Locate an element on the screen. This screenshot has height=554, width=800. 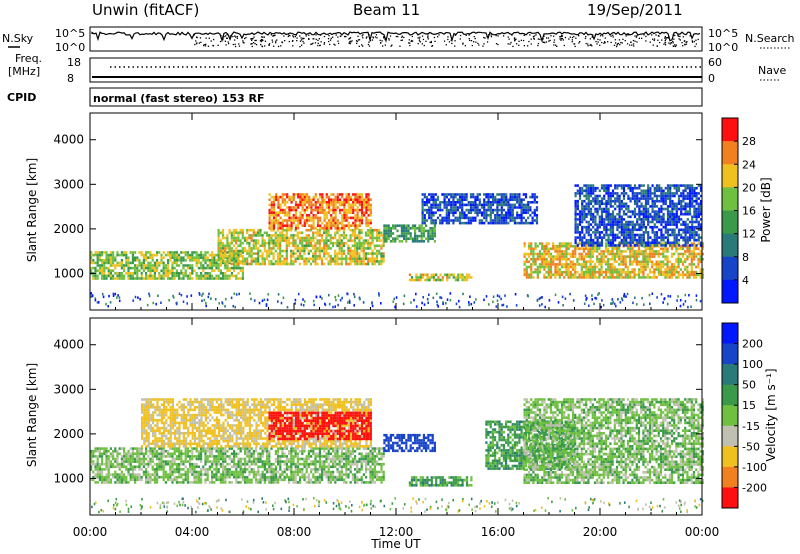
nsky-panel-frame is located at coordinates (396, 39).